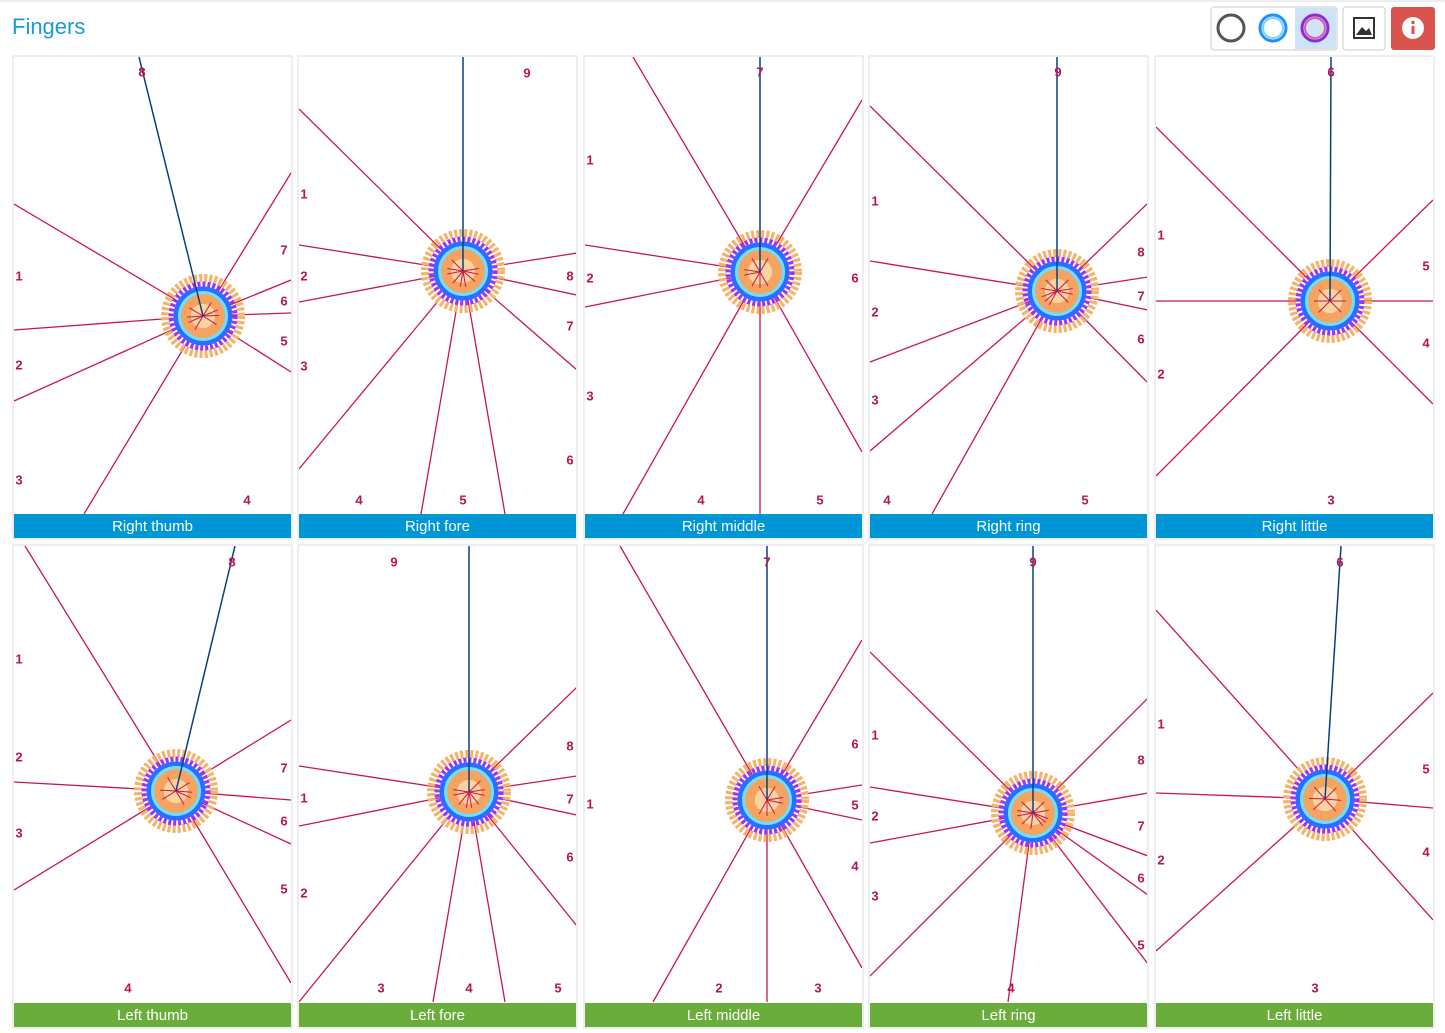 The width and height of the screenshot is (1445, 1033). I want to click on finger-panel: 6 1 2 3 4 5 Left little, so click(1294, 786).